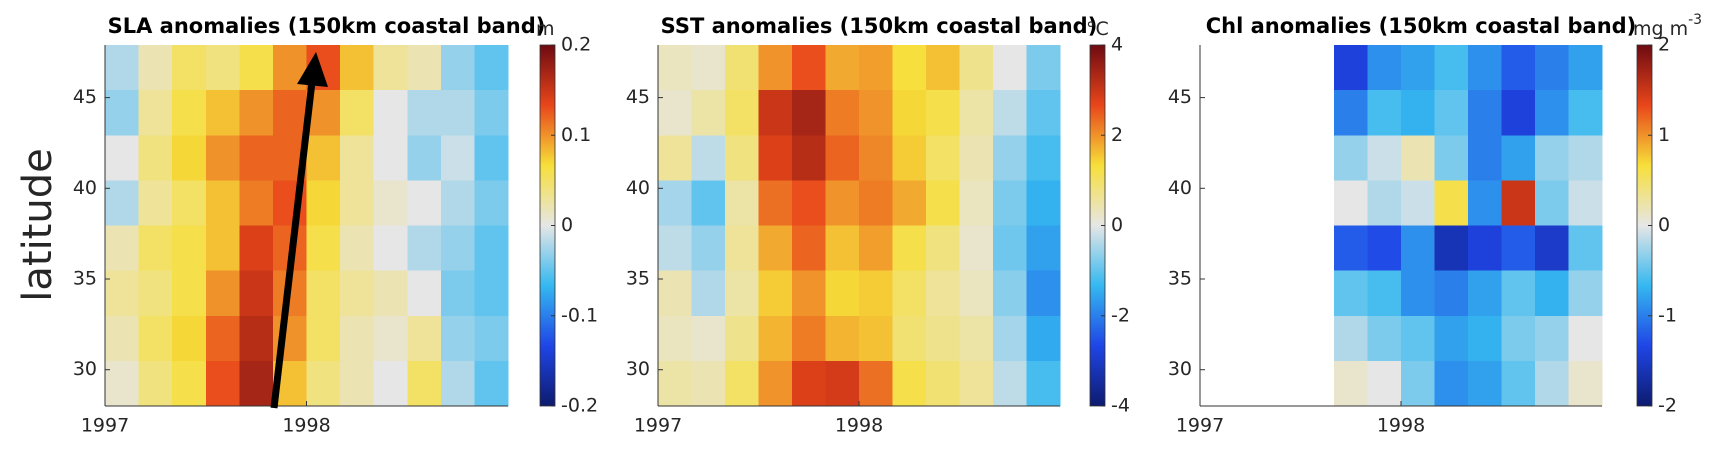 This screenshot has height=453, width=1732. What do you see at coordinates (85, 97) in the screenshot?
I see `y-tick-label: 45` at bounding box center [85, 97].